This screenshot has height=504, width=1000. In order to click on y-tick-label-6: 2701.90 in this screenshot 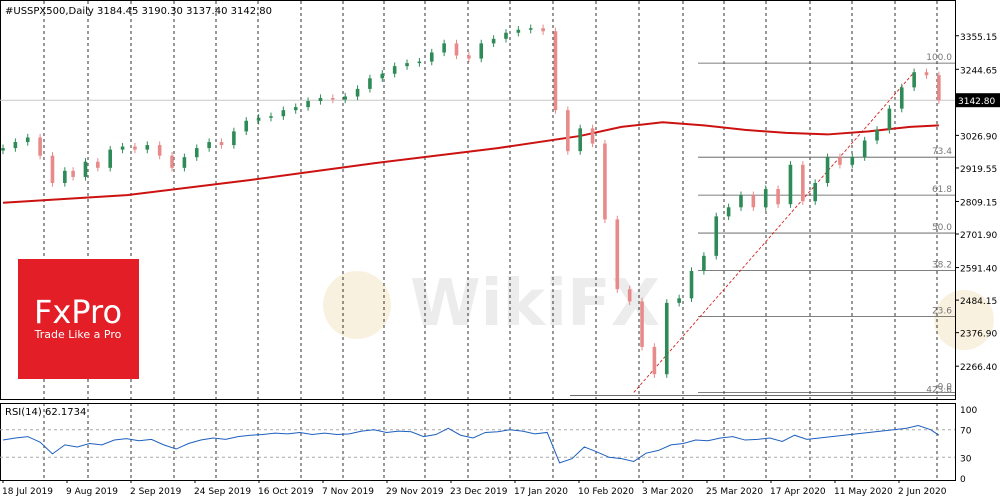, I will do `click(978, 236)`.